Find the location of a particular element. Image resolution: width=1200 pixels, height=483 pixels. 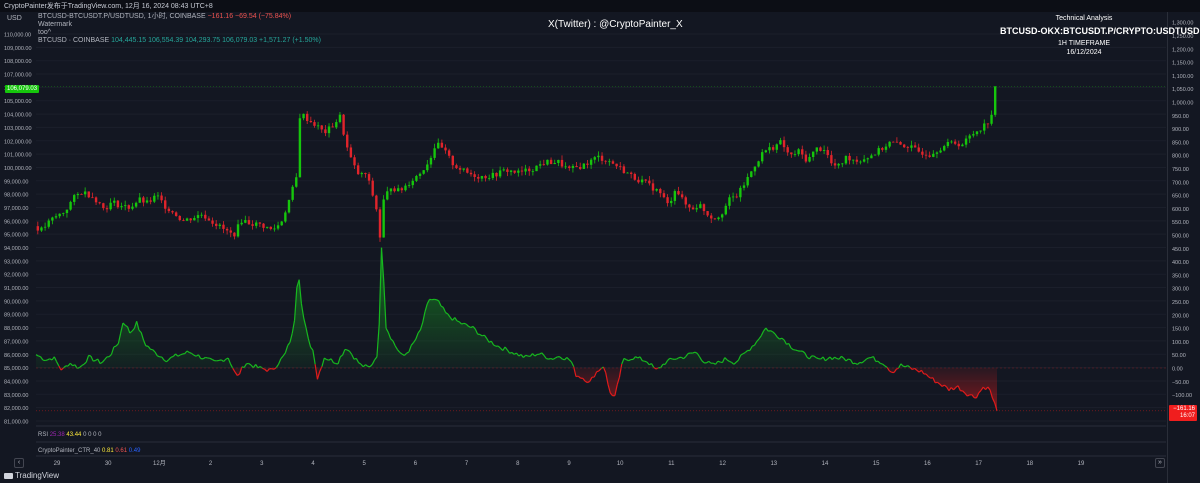

price-tick-label: 109,000.00 is located at coordinates (18, 49).